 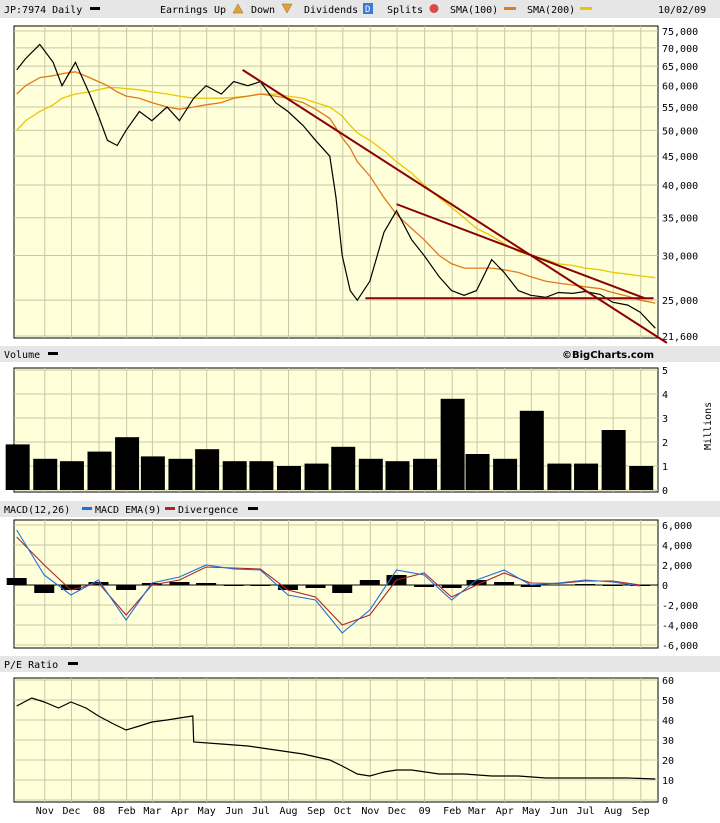 I want to click on x-tick-label: Apr, so click(x=505, y=811).